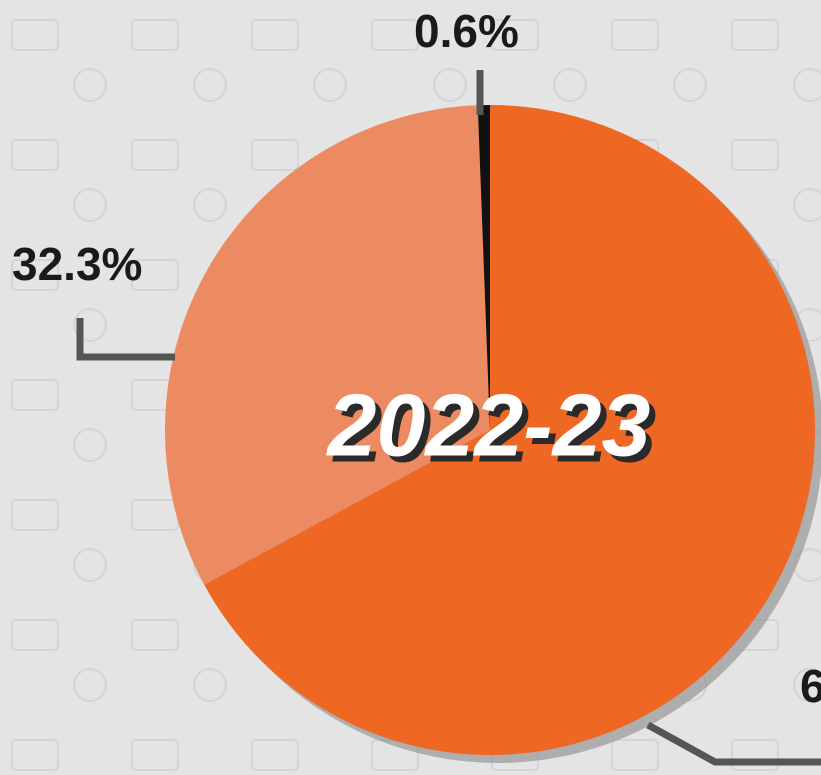  What do you see at coordinates (466, 31) in the screenshot?
I see `data-label: 0.6%` at bounding box center [466, 31].